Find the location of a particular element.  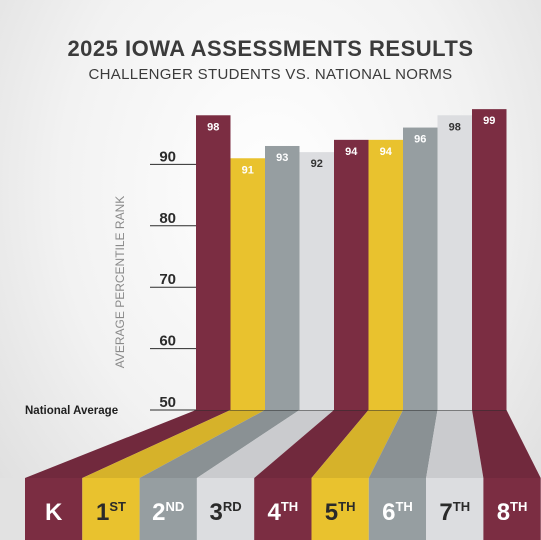

chart-subtitle: CHALLENGER STUDENTS VS. NATIONAL NORMS is located at coordinates (270, 74).